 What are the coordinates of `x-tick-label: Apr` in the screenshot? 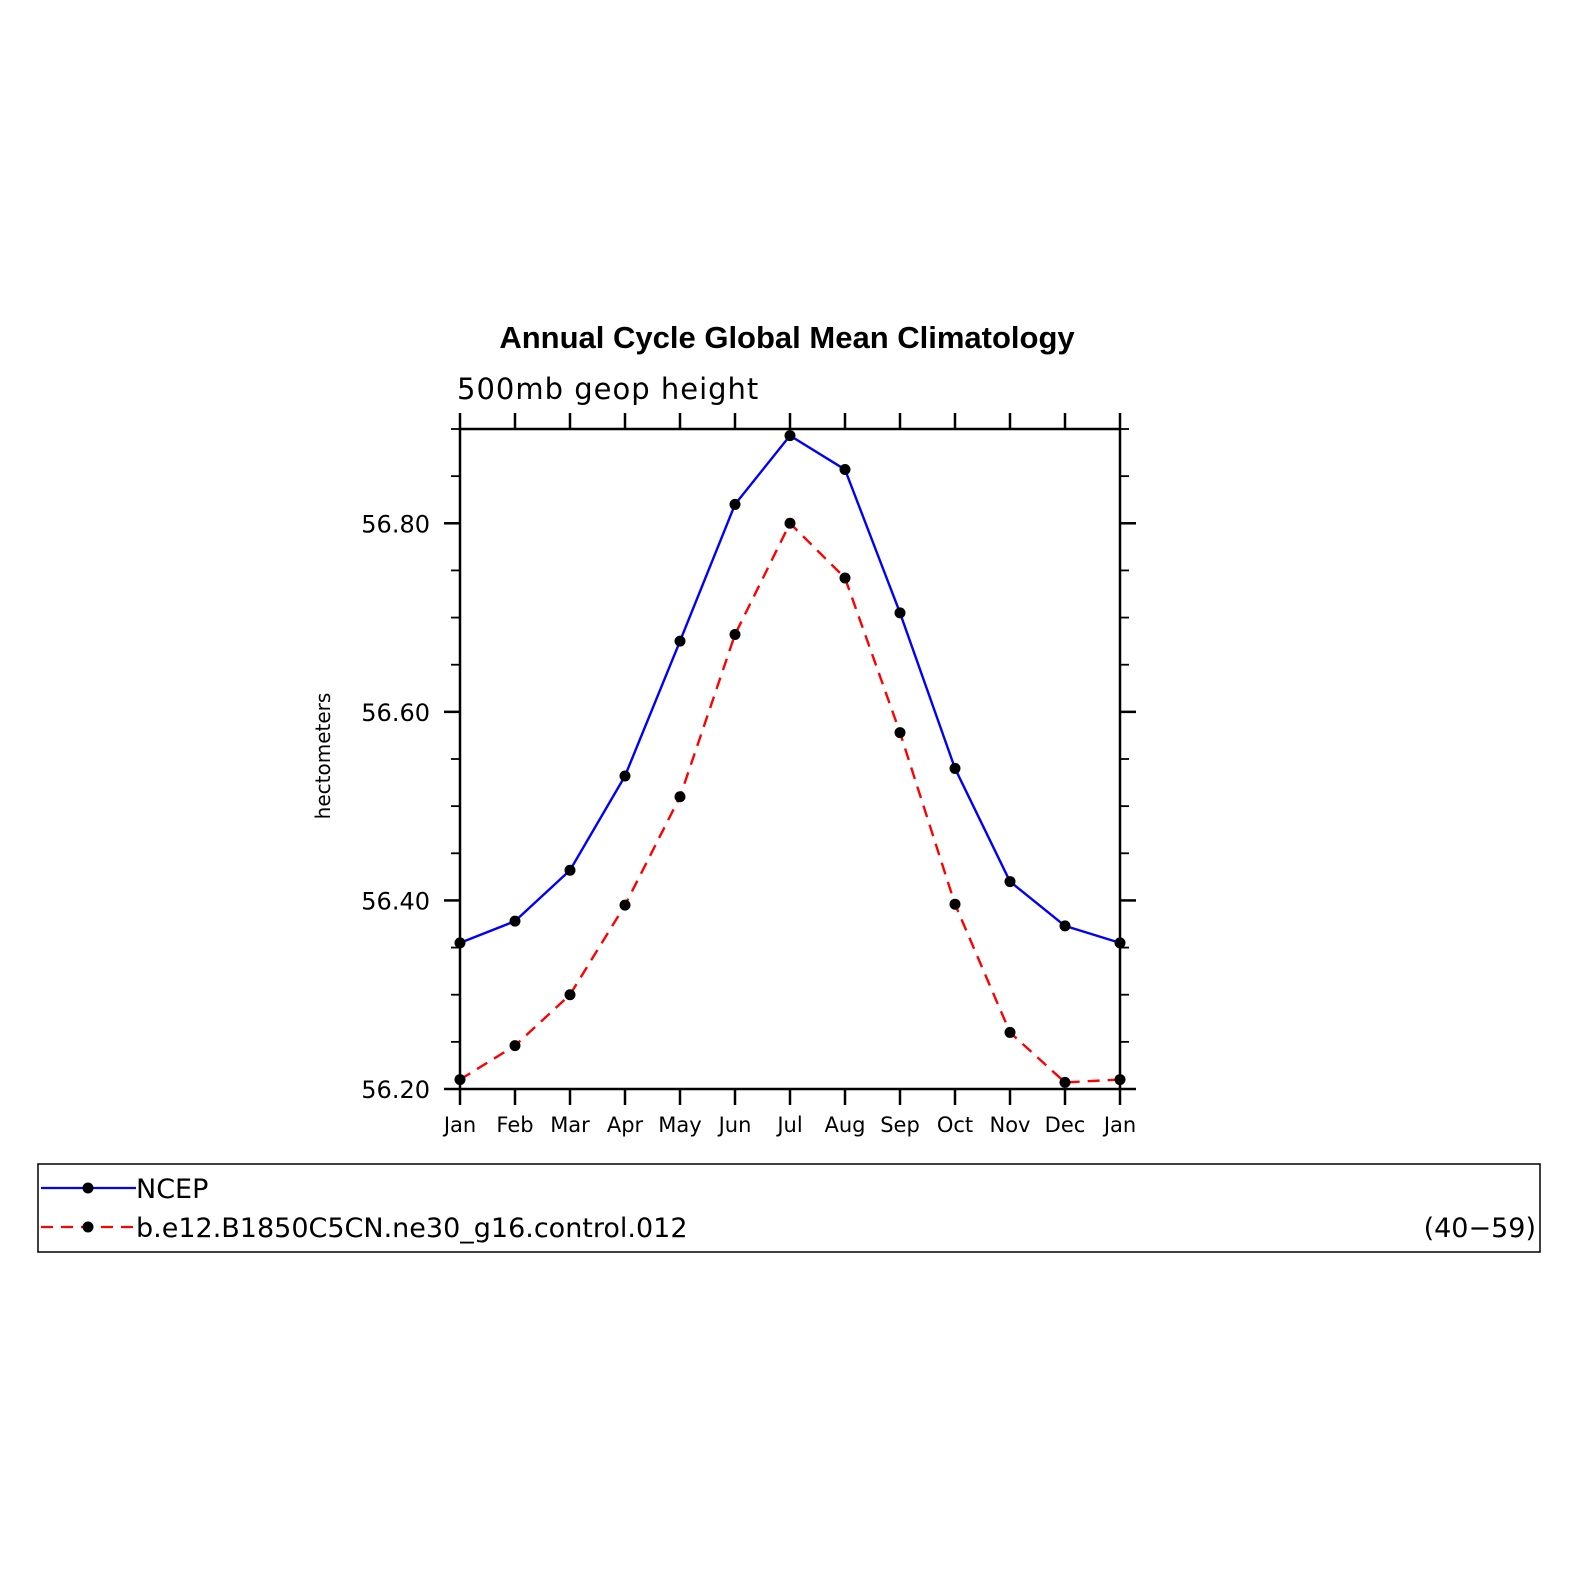 It's located at (625, 1125).